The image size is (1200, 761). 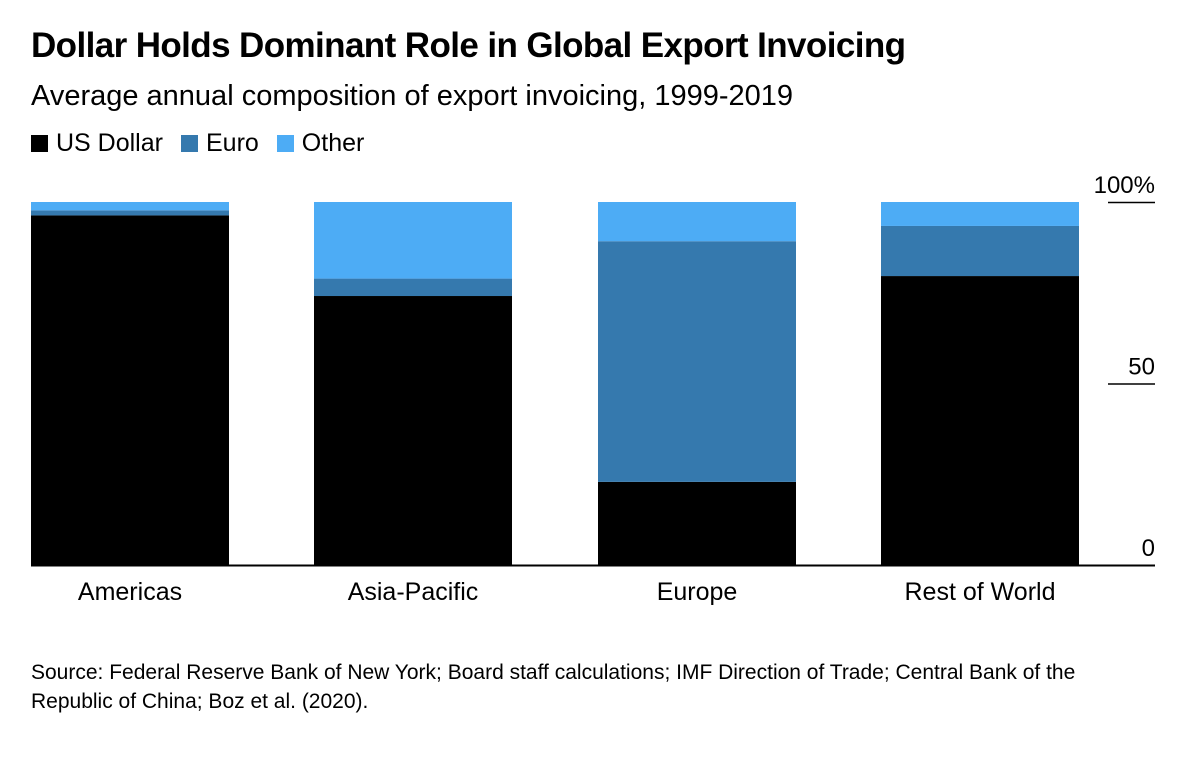 I want to click on legend-label-other: Other, so click(x=333, y=143).